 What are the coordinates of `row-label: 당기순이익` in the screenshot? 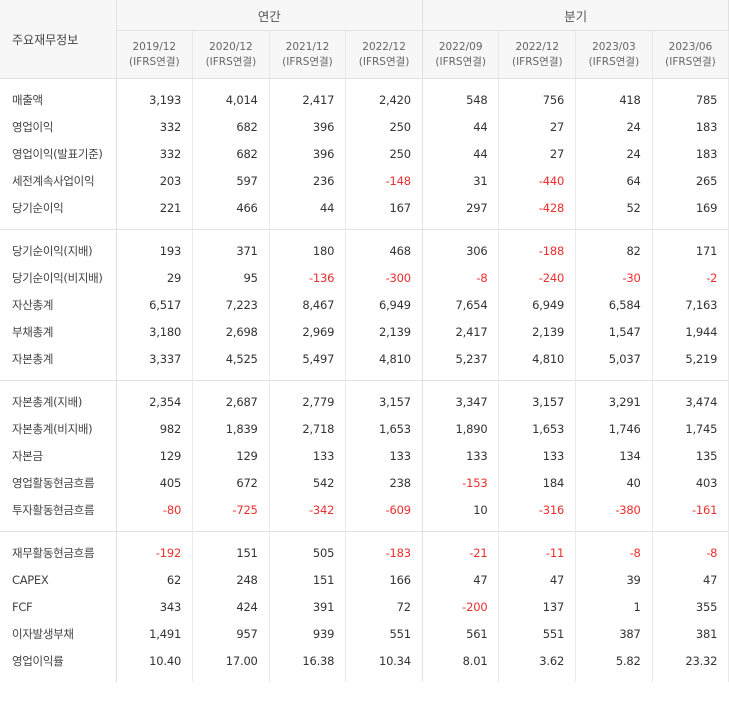 It's located at (58, 207).